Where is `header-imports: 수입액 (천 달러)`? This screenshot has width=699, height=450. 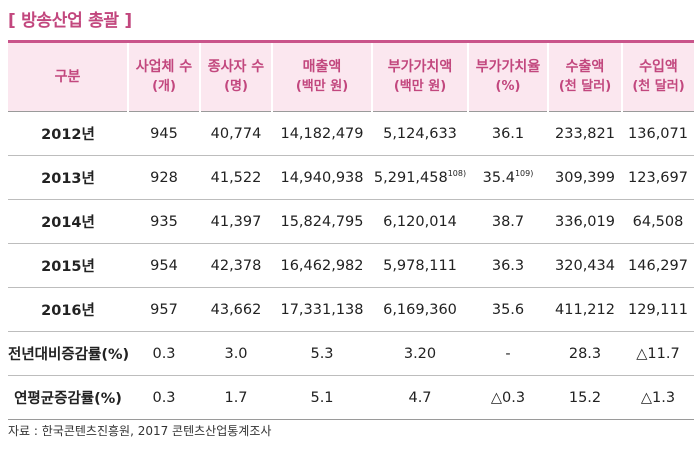 header-imports: 수입액 (천 달러) is located at coordinates (657, 77).